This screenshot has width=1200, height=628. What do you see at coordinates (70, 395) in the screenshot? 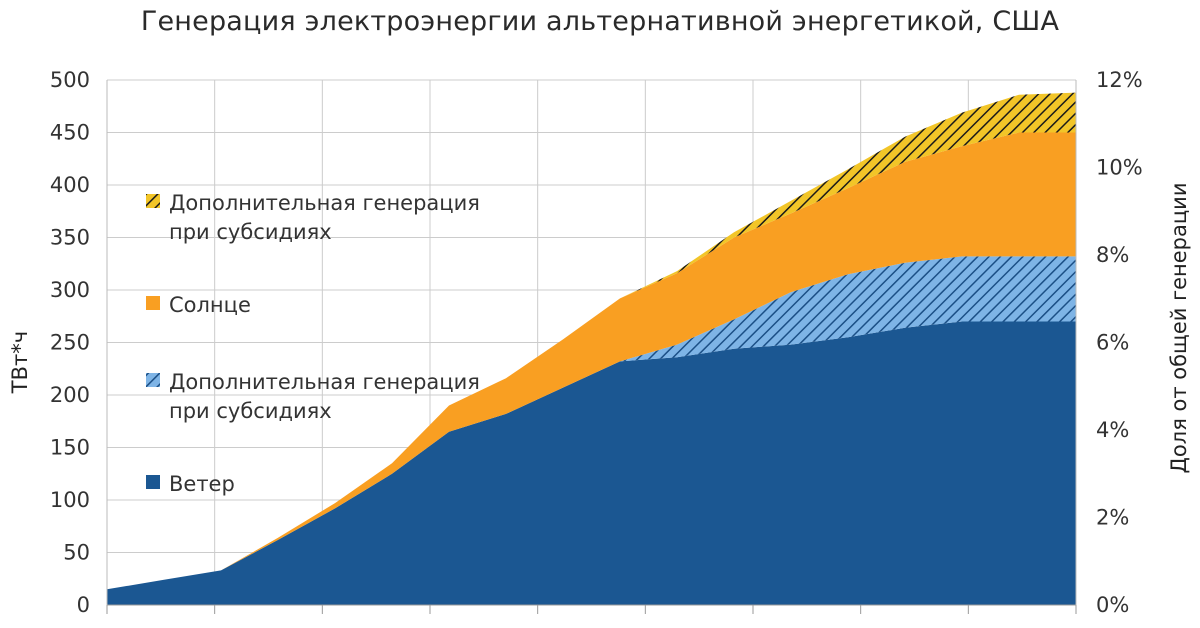
I see `y-tick-label: 200` at bounding box center [70, 395].